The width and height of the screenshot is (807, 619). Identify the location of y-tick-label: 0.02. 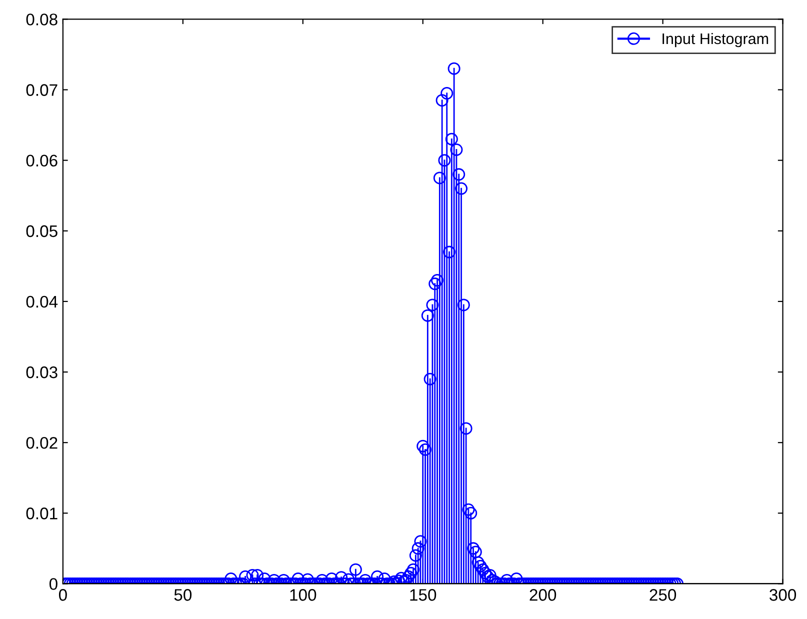
(42, 442).